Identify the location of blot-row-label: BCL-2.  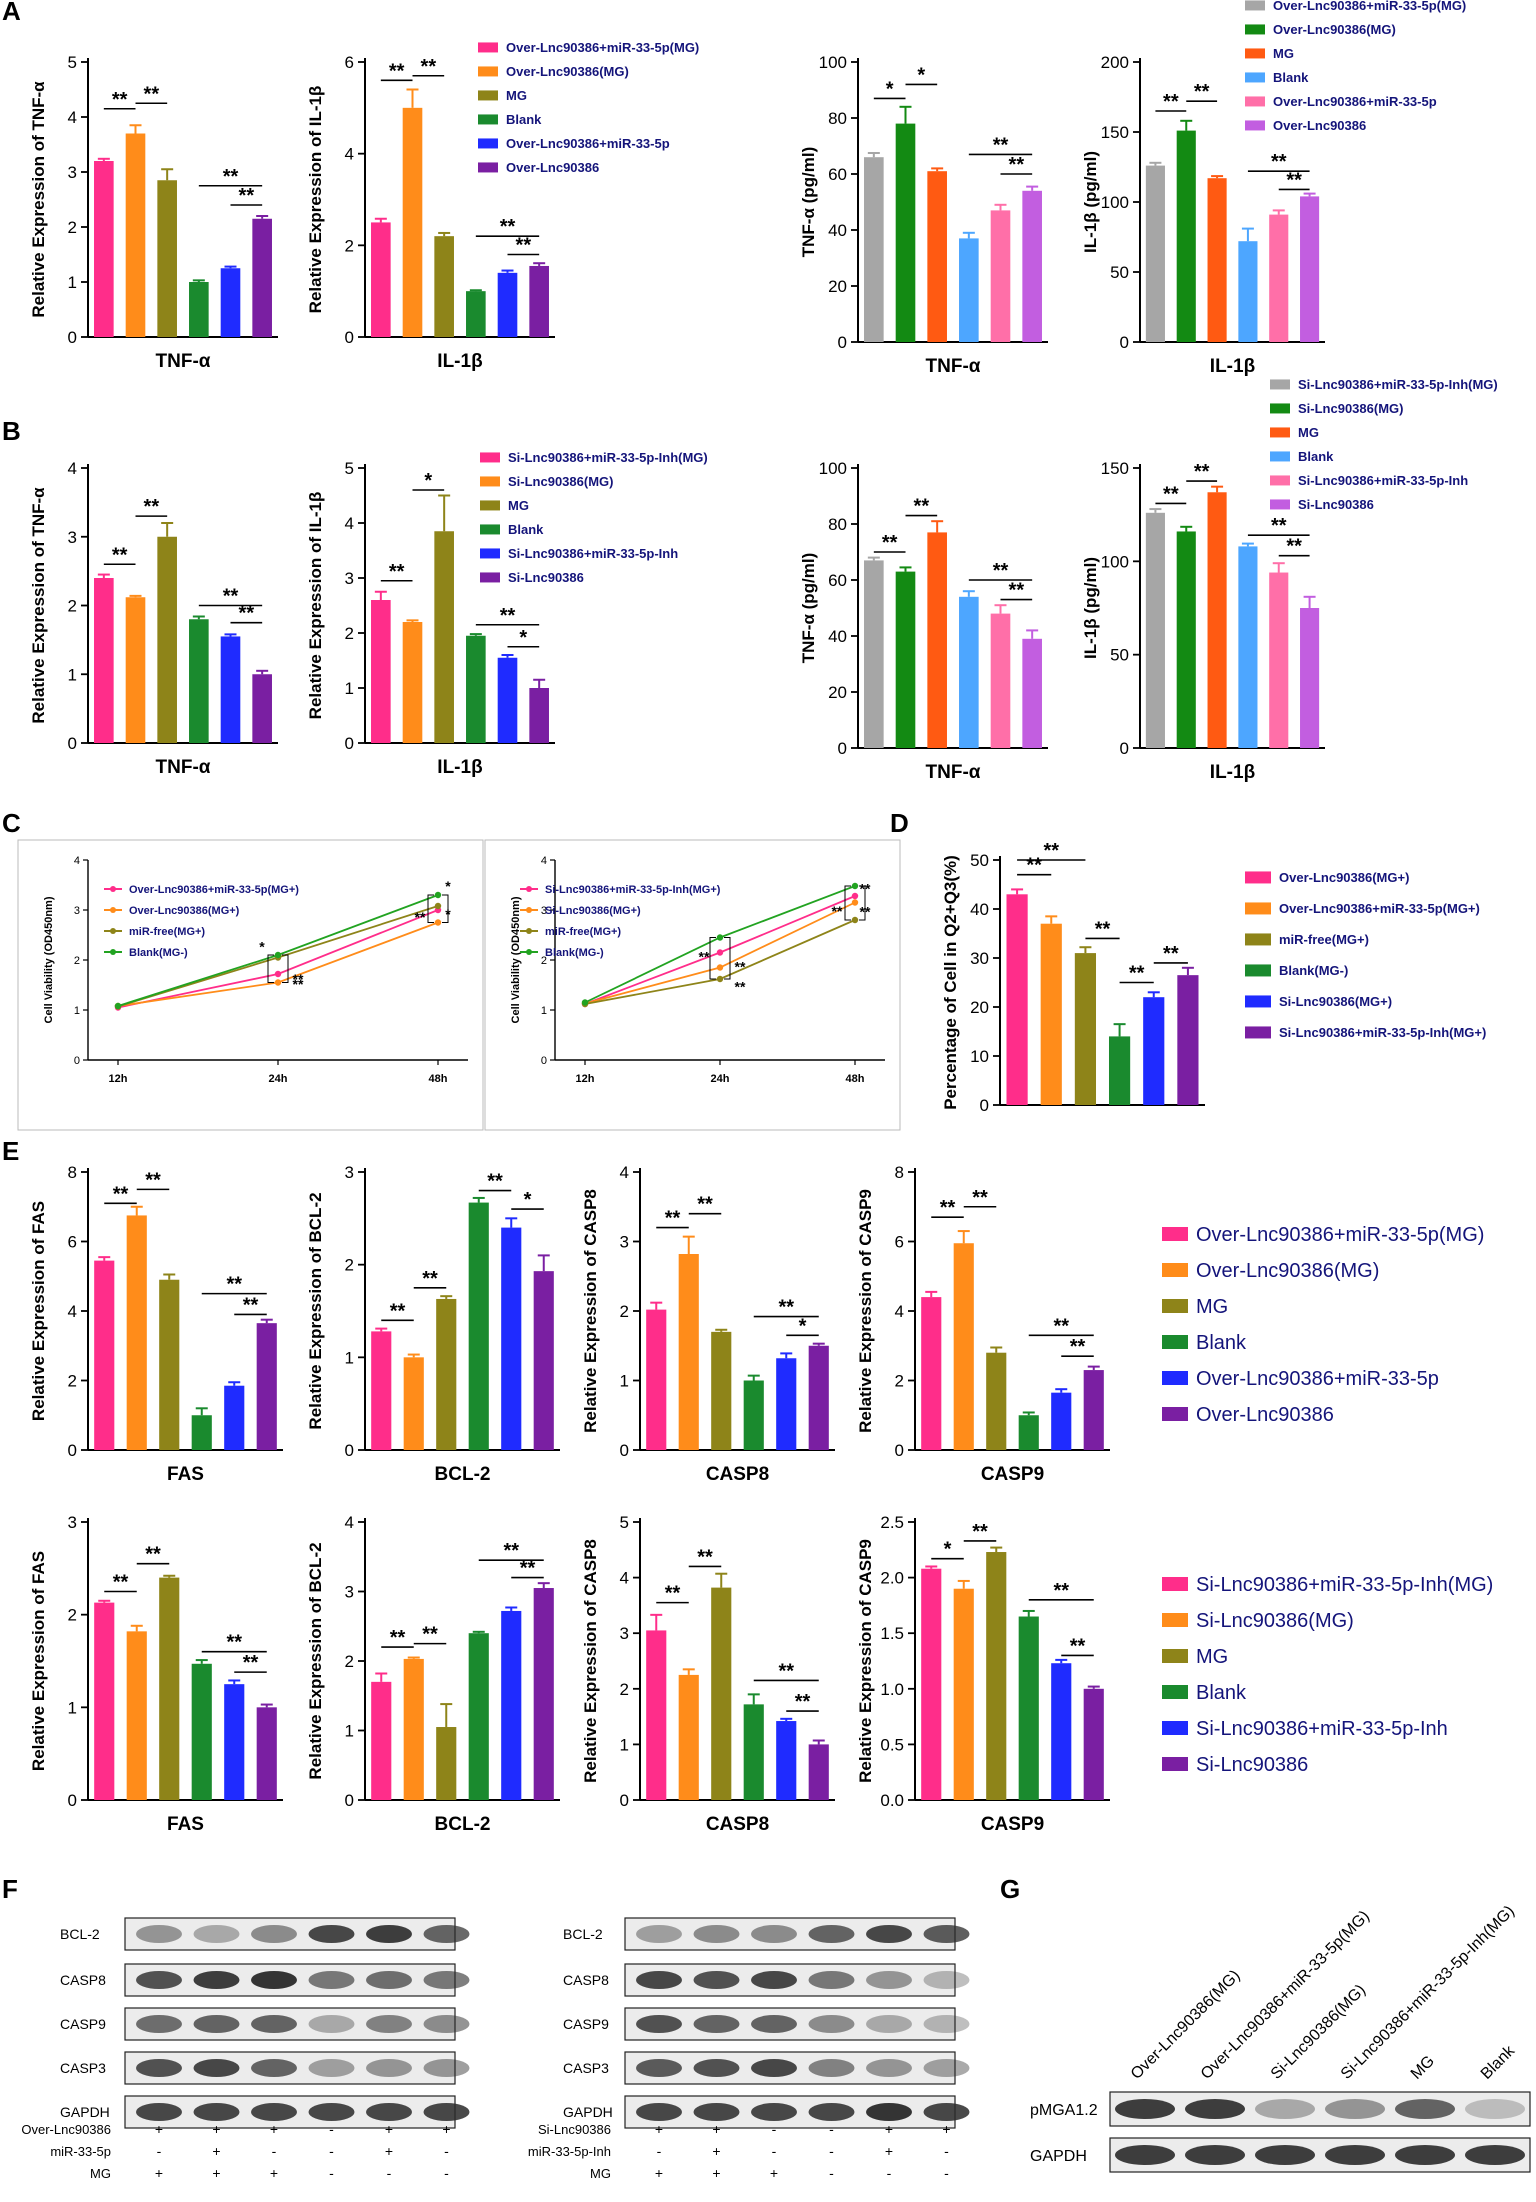
(80, 1934).